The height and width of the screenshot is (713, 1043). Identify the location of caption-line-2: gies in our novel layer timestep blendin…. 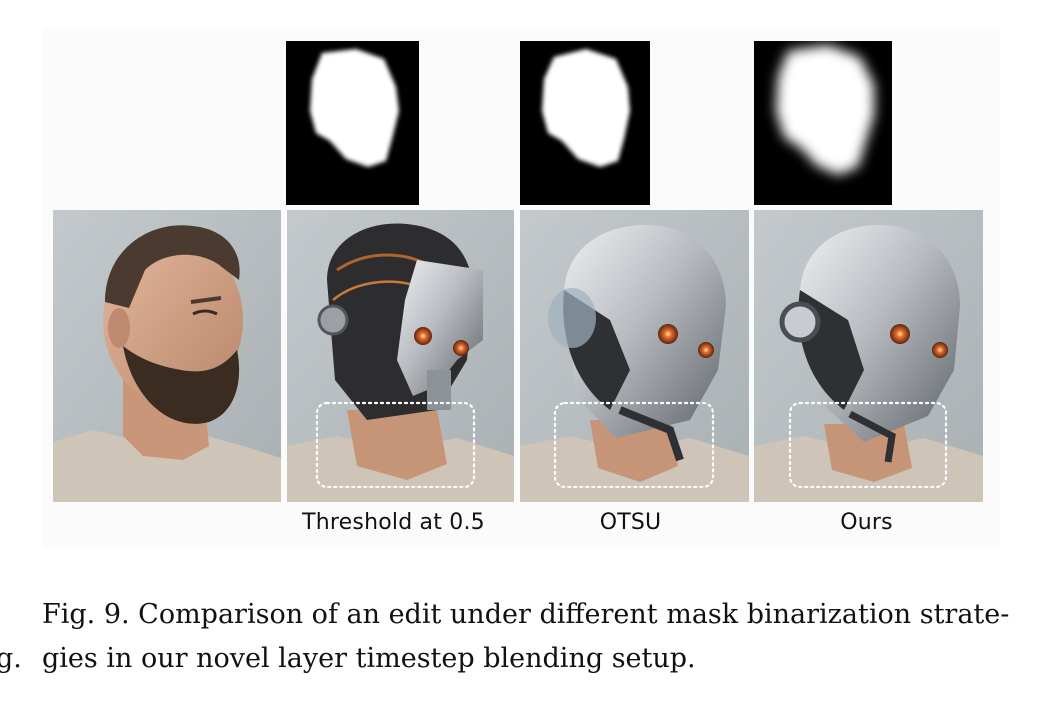
(369, 658).